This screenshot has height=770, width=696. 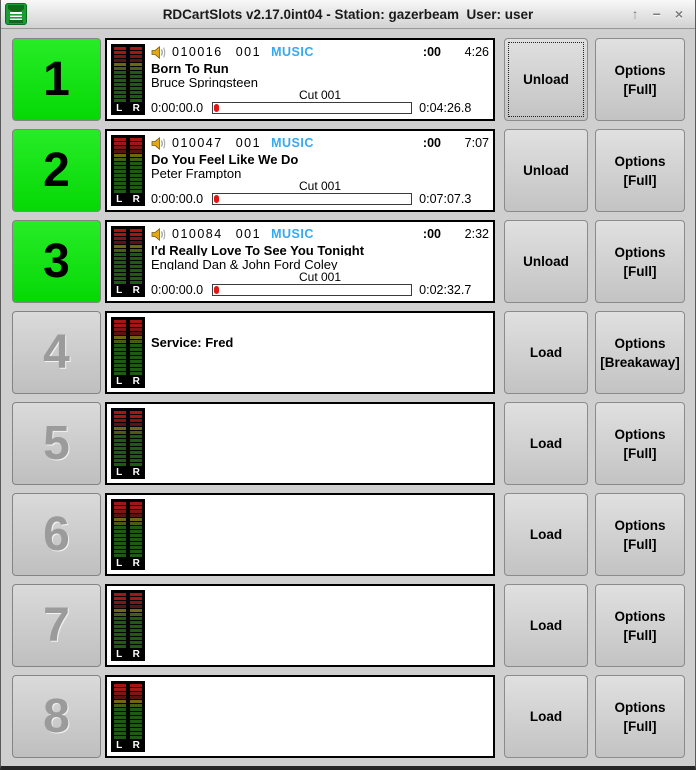 What do you see at coordinates (190, 67) in the screenshot?
I see `cart-title: Born To Run` at bounding box center [190, 67].